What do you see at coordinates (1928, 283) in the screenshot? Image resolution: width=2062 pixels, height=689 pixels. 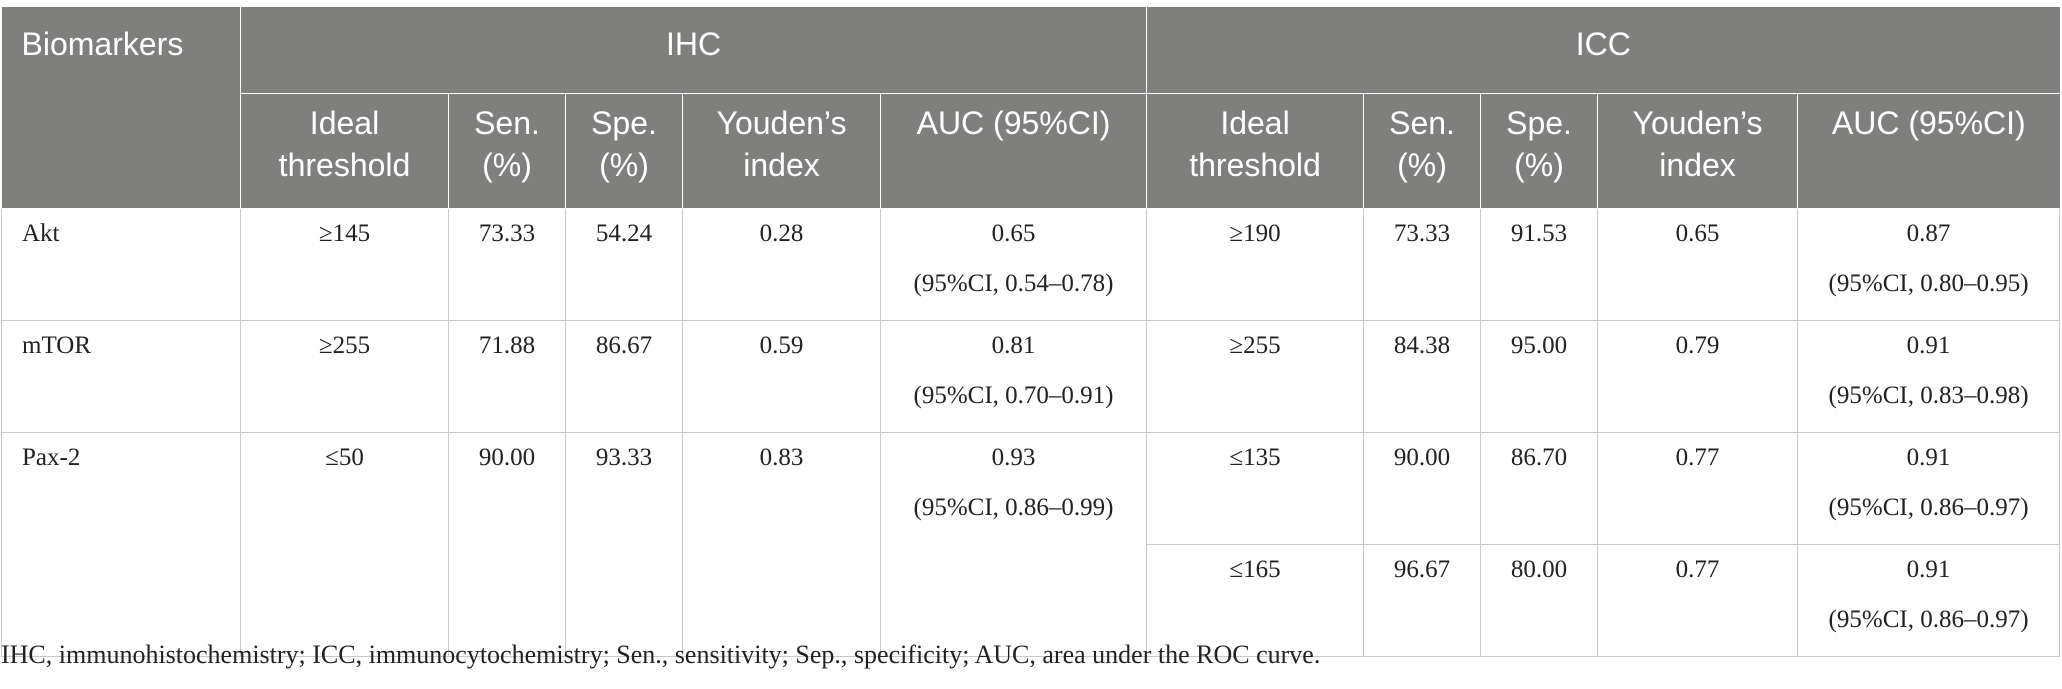 I see `auc-ci: (95%CI, 0.80–0.95)` at bounding box center [1928, 283].